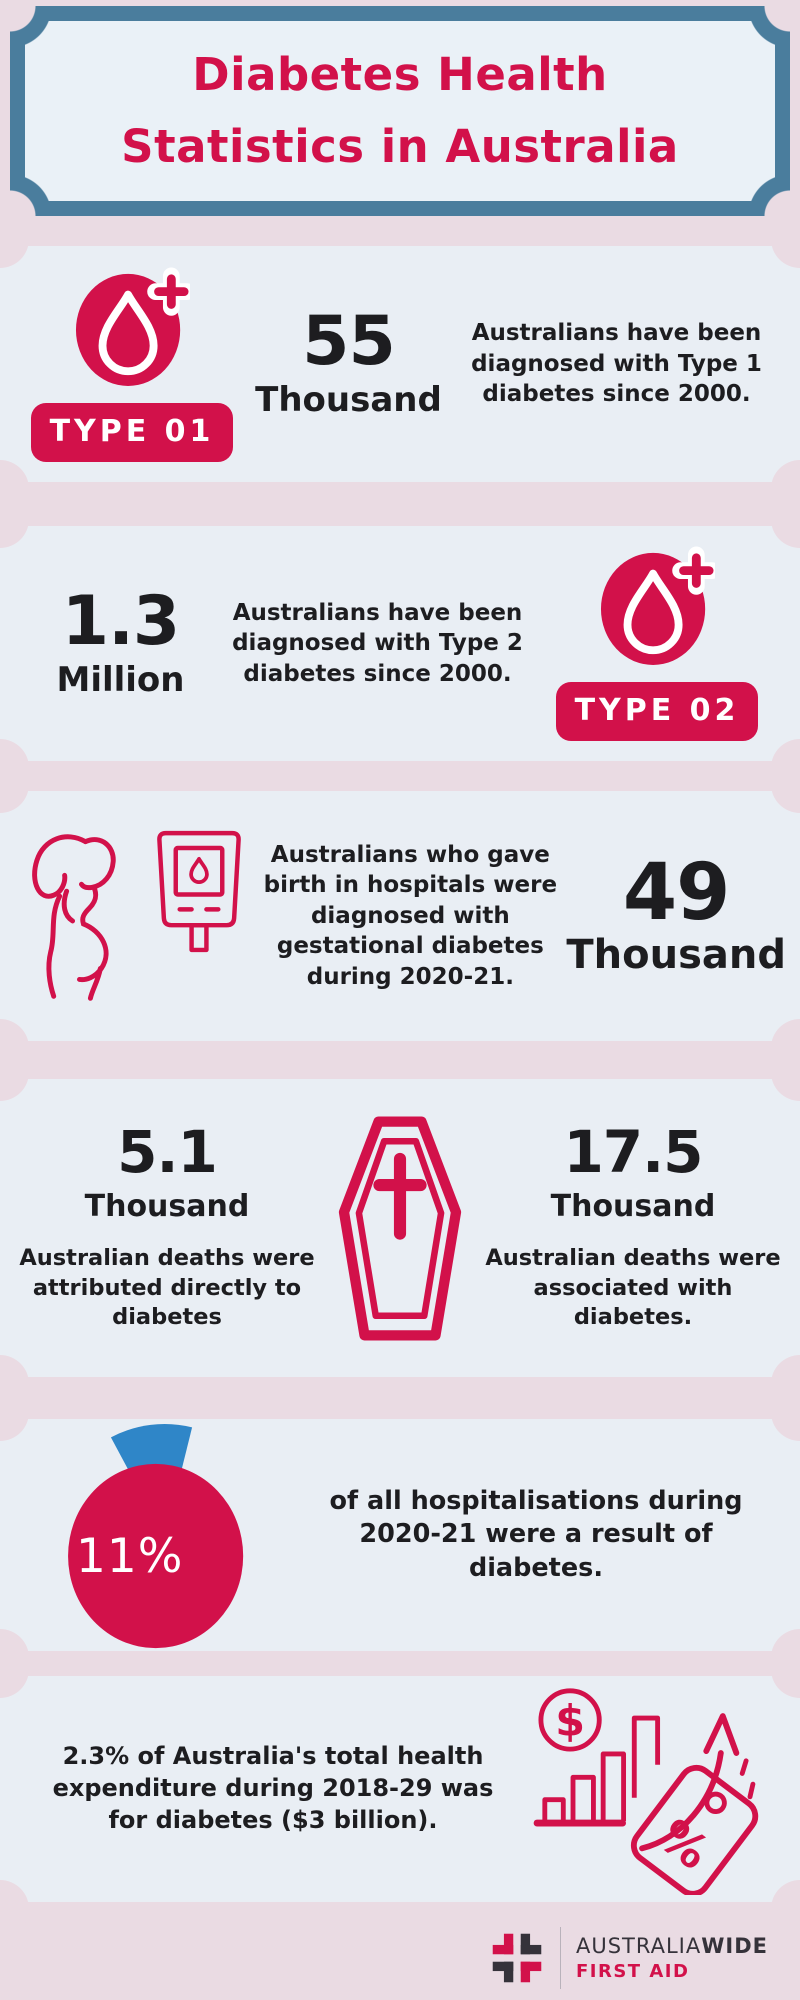 This screenshot has height=2000, width=800. I want to click on type1-unit: Thousand, so click(348, 400).